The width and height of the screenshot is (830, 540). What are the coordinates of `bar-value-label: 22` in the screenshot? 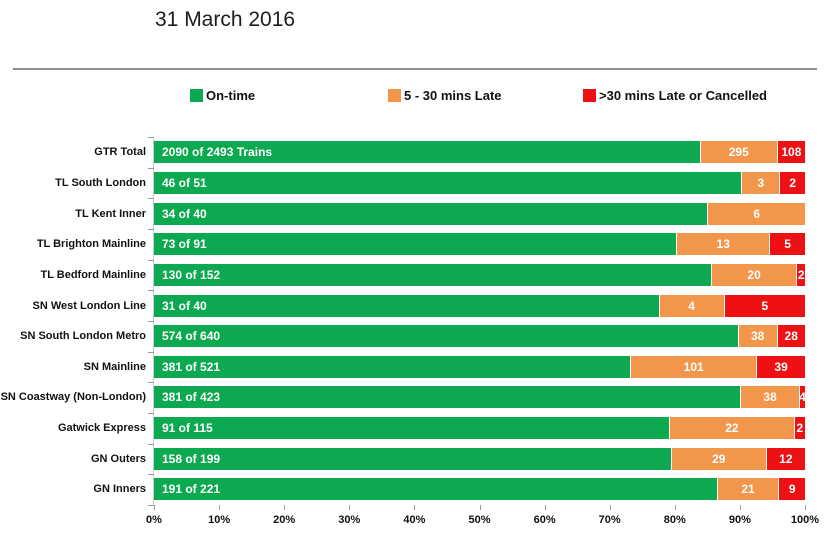 It's located at (732, 428).